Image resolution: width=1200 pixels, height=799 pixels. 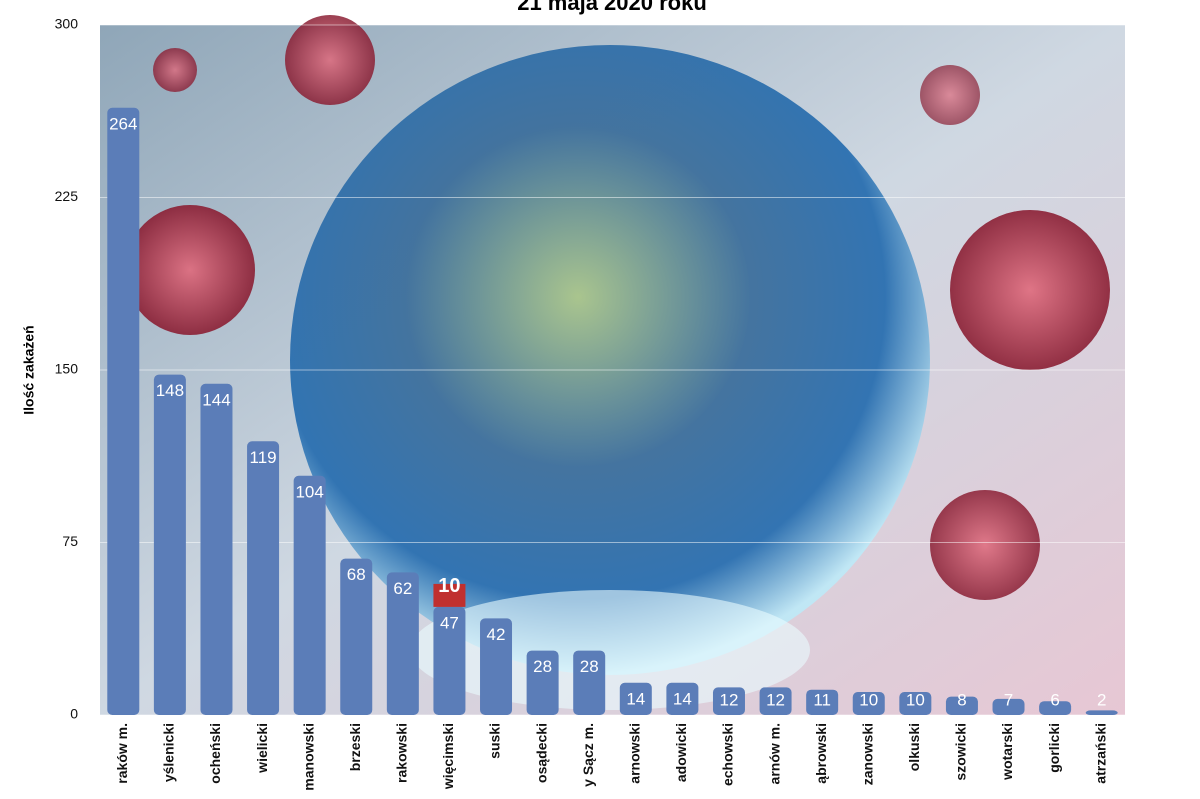 I want to click on x-tick-label: ocheński, so click(x=215, y=753).